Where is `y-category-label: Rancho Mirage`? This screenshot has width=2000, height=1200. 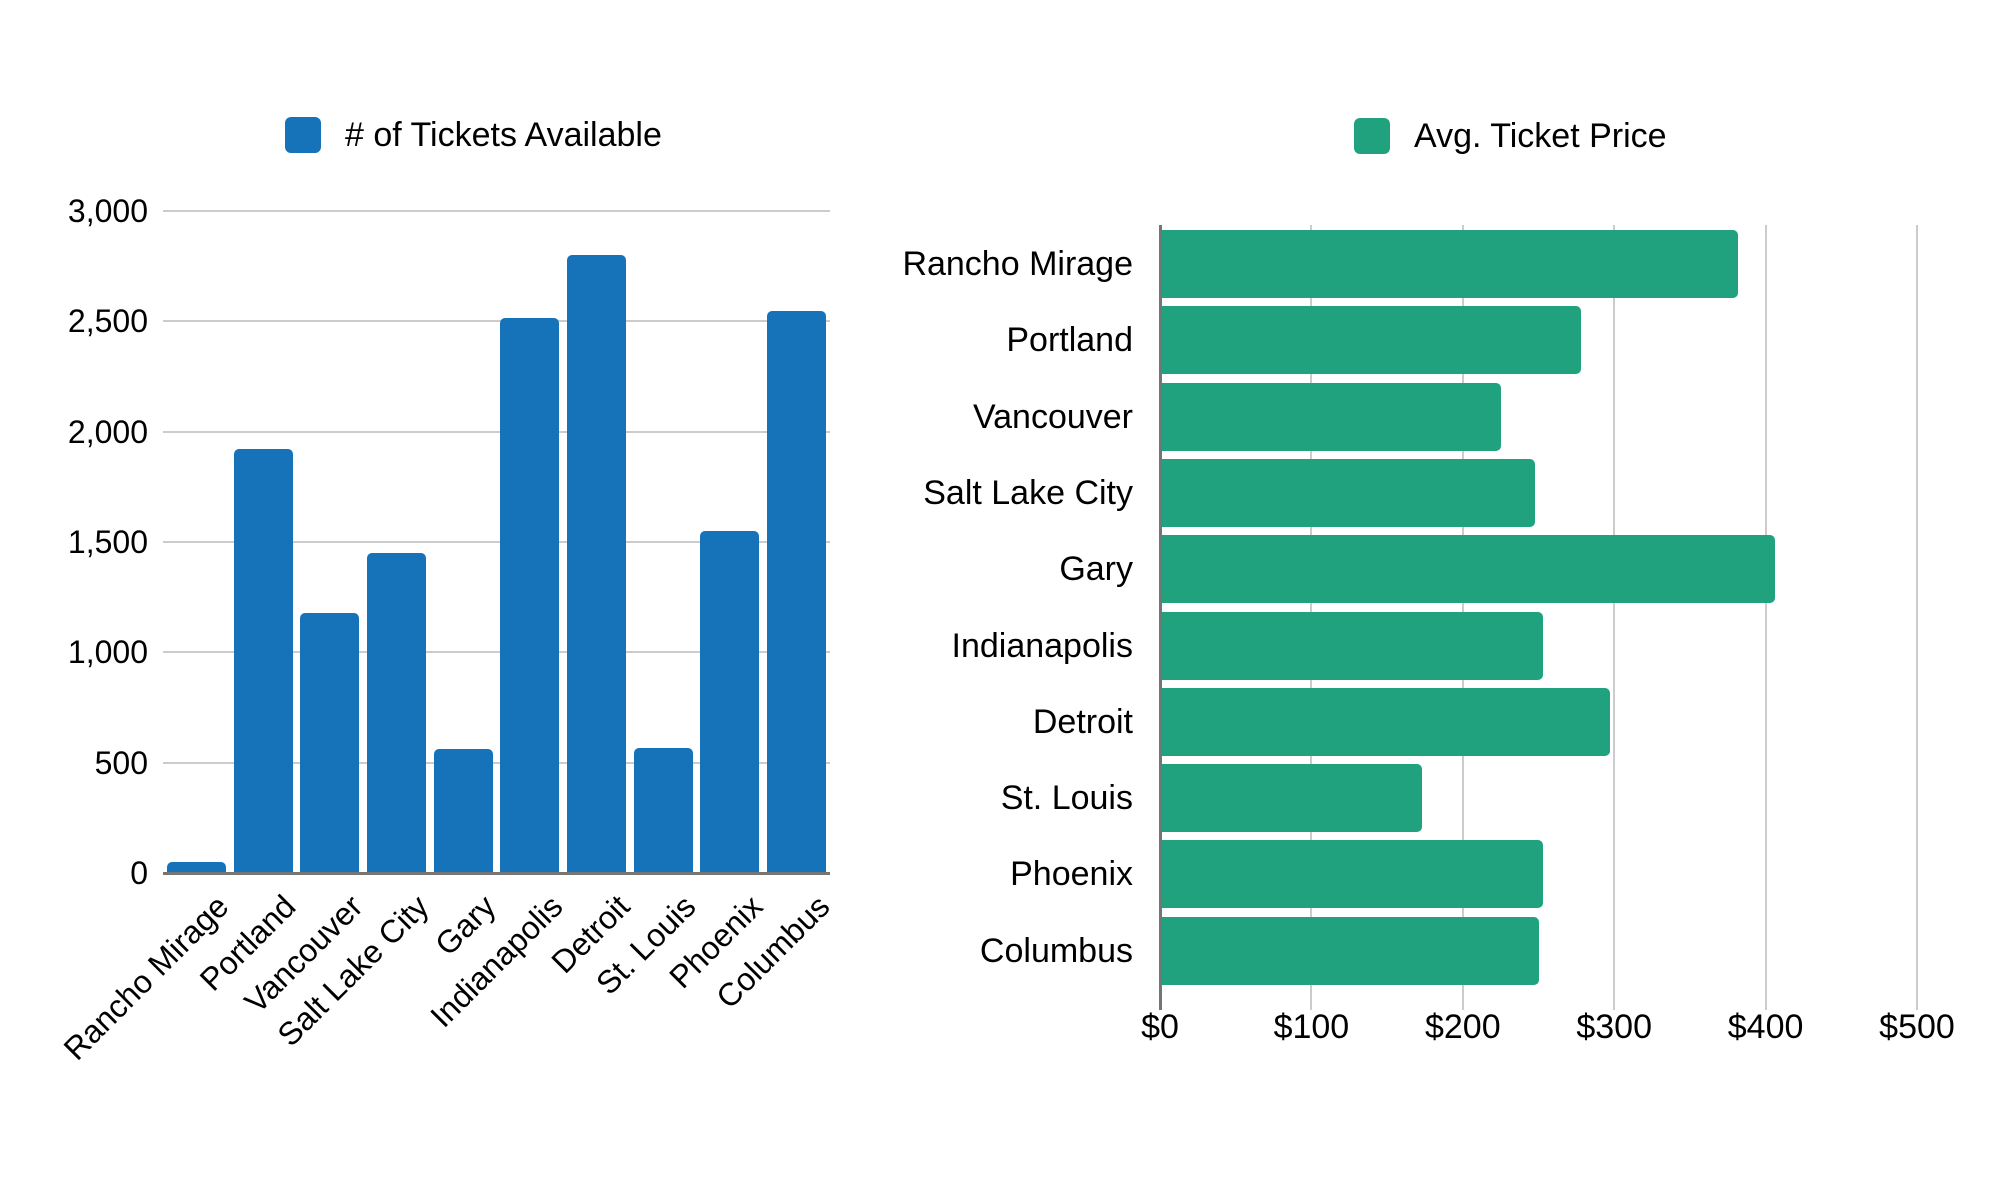 y-category-label: Rancho Mirage is located at coordinates (1017, 264).